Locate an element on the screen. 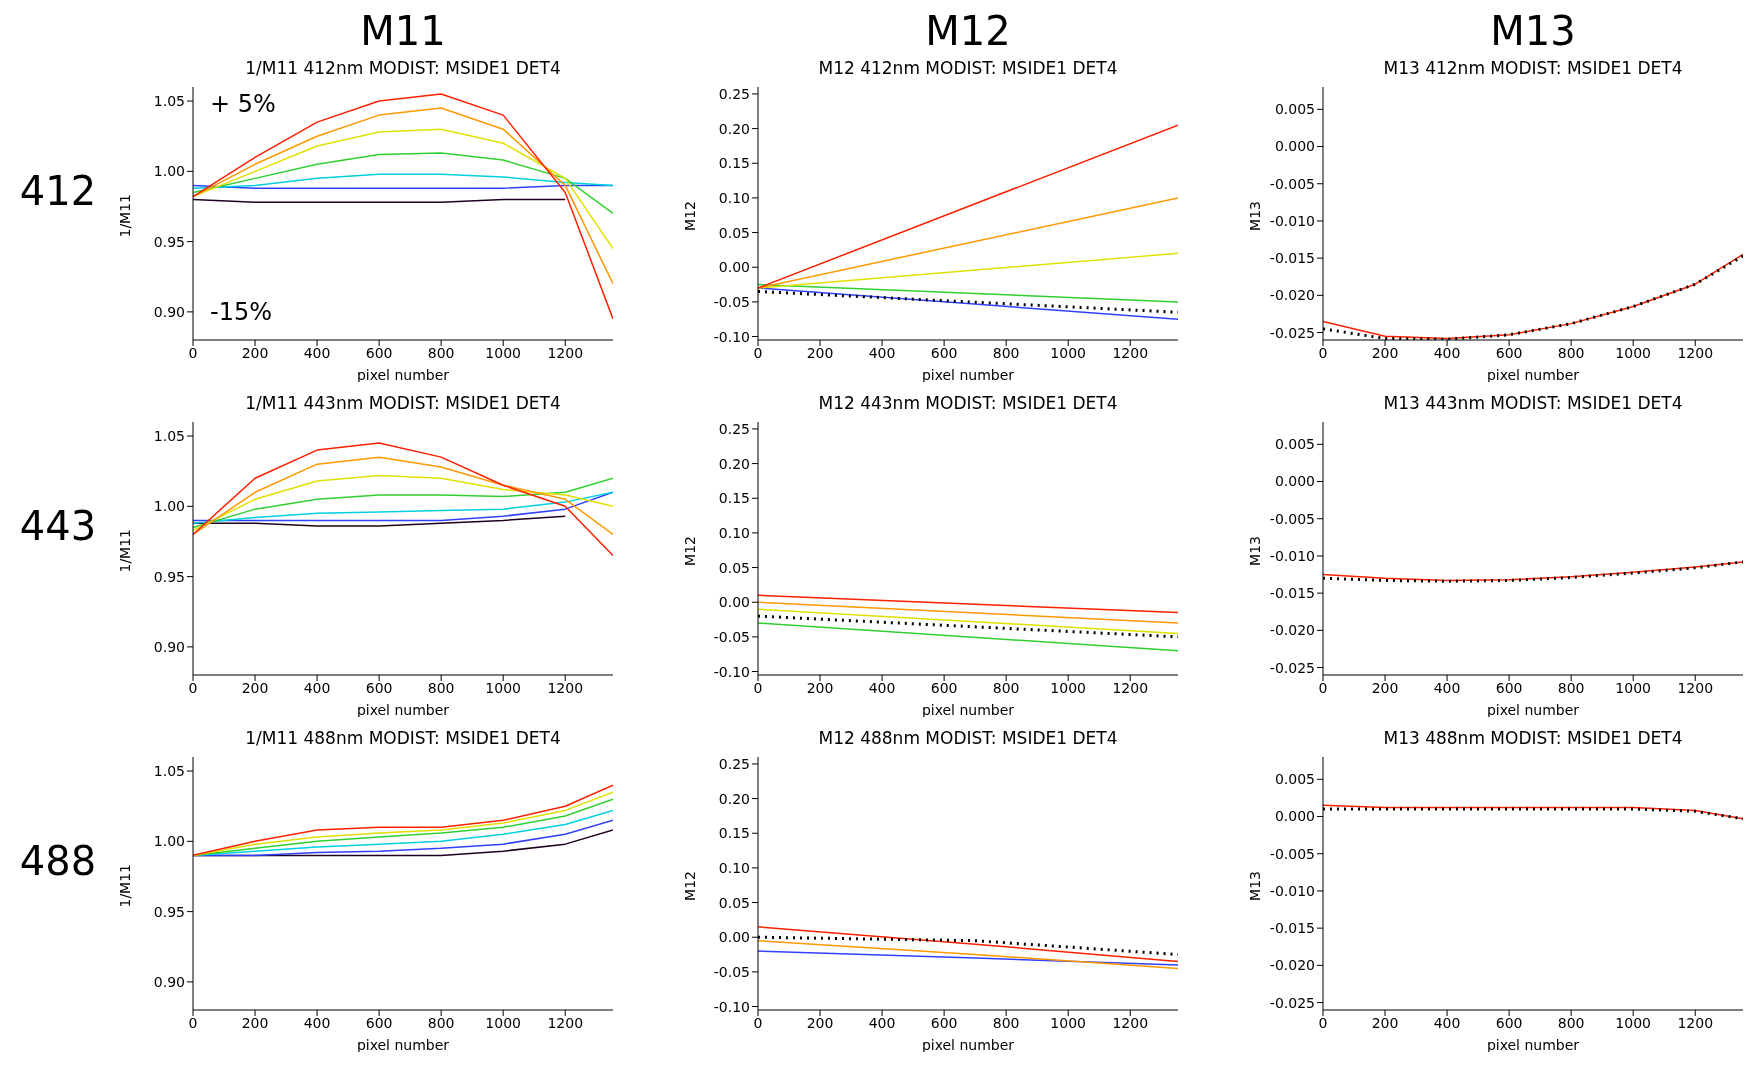 The height and width of the screenshot is (1072, 1746). y-tick-label: 0.05 is located at coordinates (734, 232).